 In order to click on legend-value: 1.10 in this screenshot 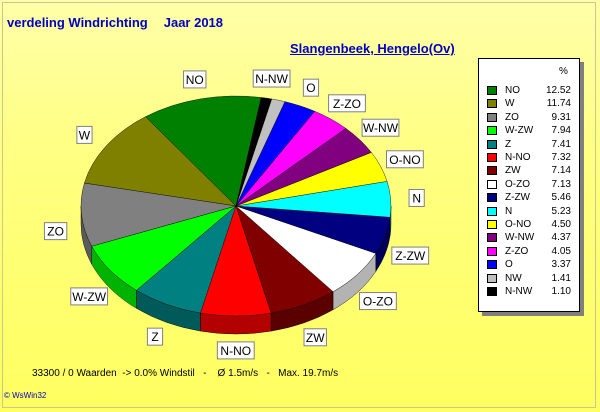, I will do `click(561, 291)`.